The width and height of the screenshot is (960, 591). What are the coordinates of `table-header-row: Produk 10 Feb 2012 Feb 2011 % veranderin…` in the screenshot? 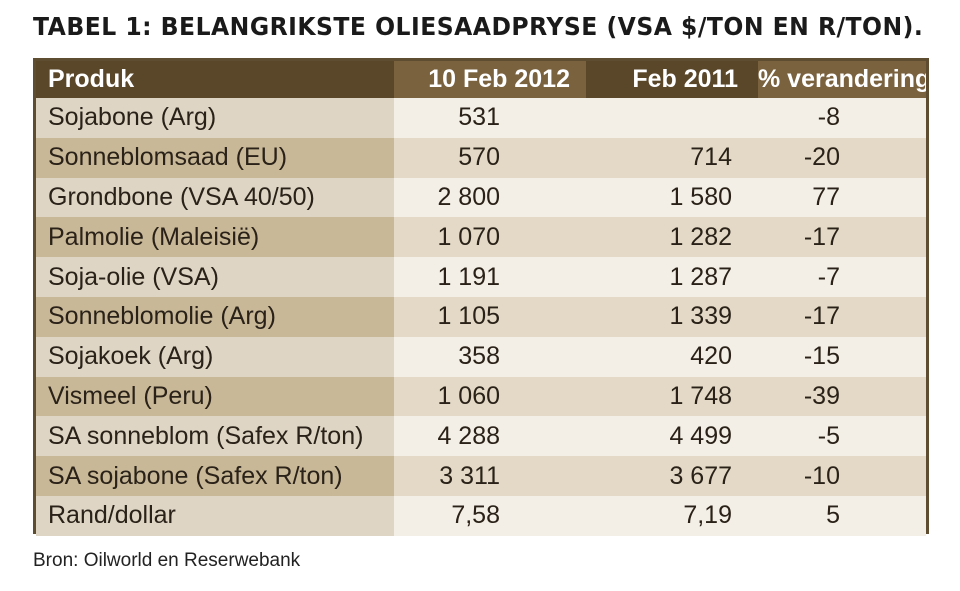 It's located at (481, 79).